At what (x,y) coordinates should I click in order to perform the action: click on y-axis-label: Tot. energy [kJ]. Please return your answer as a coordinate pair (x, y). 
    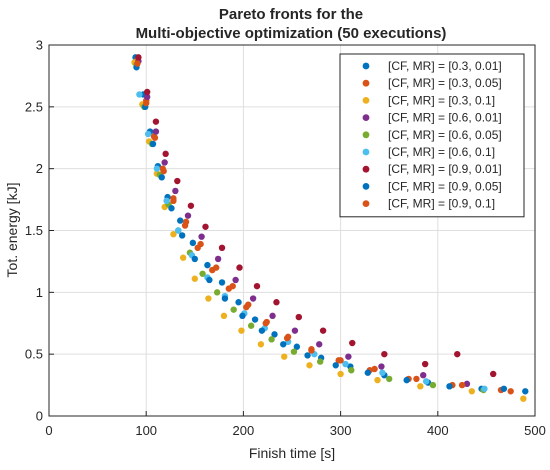
    Looking at the image, I should click on (12, 230).